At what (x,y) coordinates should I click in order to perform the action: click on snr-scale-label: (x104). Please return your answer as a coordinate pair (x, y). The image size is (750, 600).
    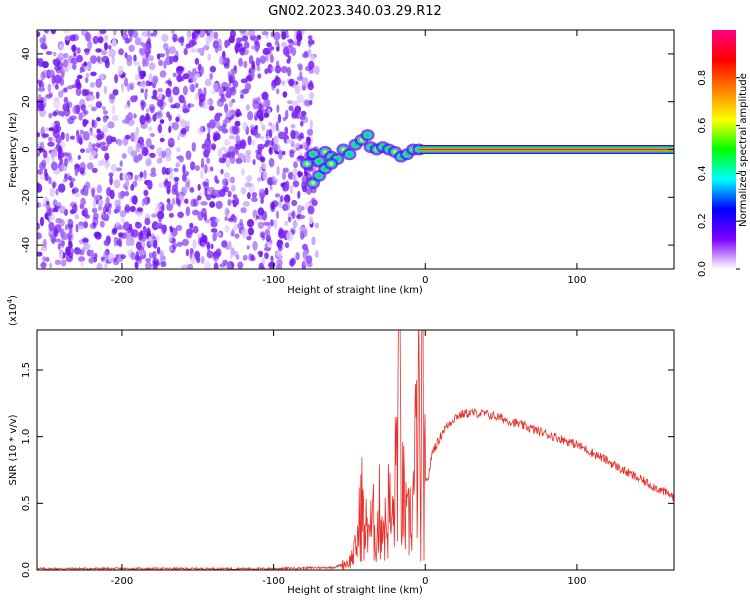
    Looking at the image, I should click on (12, 310).